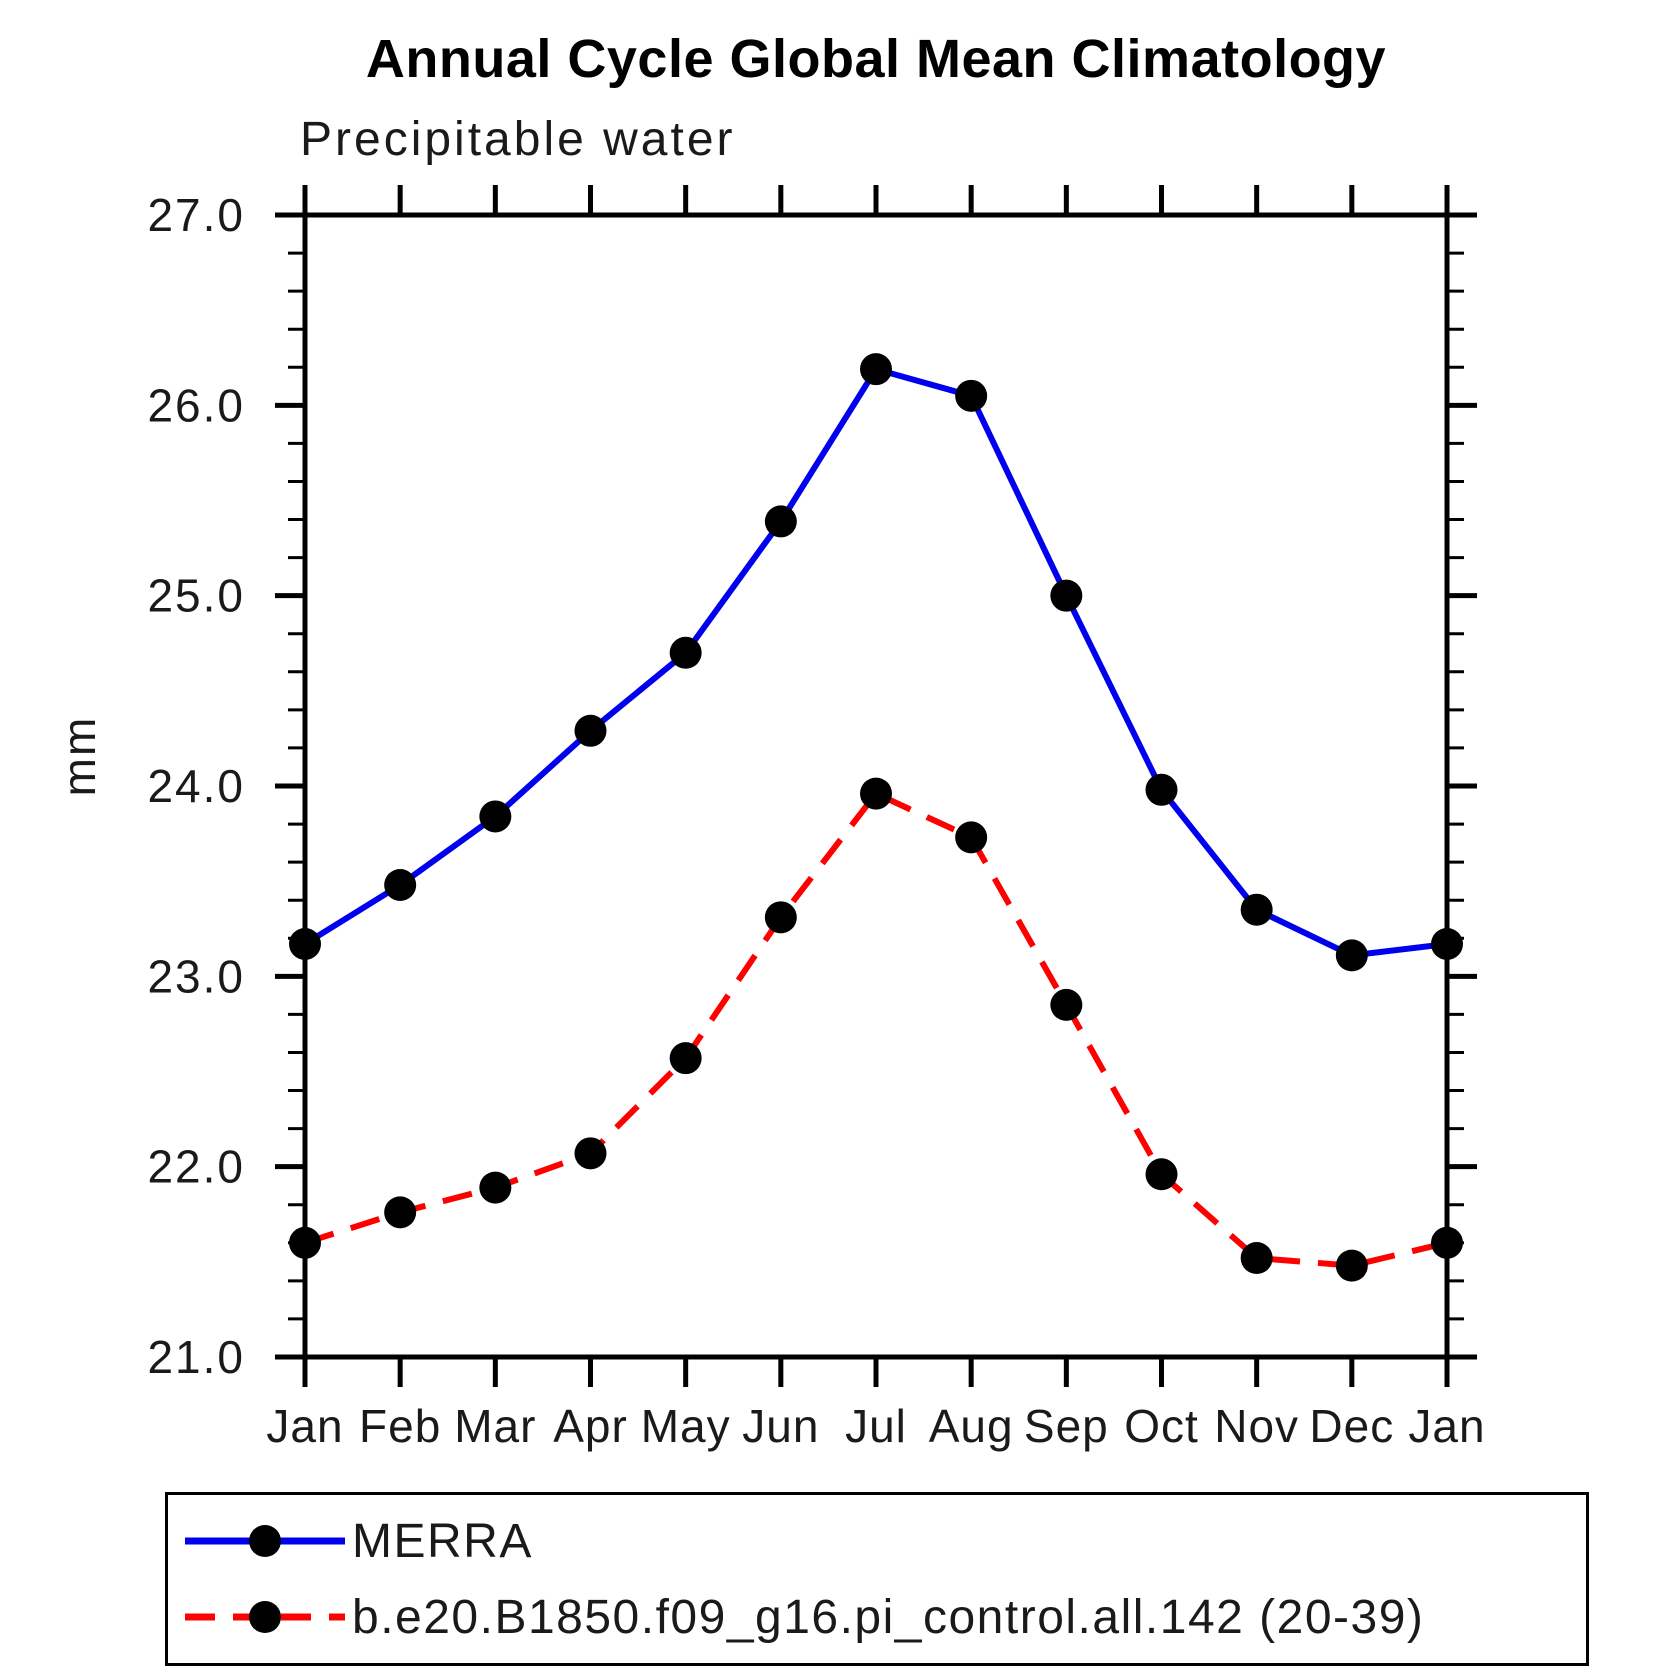 The width and height of the screenshot is (1680, 1680). What do you see at coordinates (1351, 1426) in the screenshot?
I see `x-axis-month-label: Dec` at bounding box center [1351, 1426].